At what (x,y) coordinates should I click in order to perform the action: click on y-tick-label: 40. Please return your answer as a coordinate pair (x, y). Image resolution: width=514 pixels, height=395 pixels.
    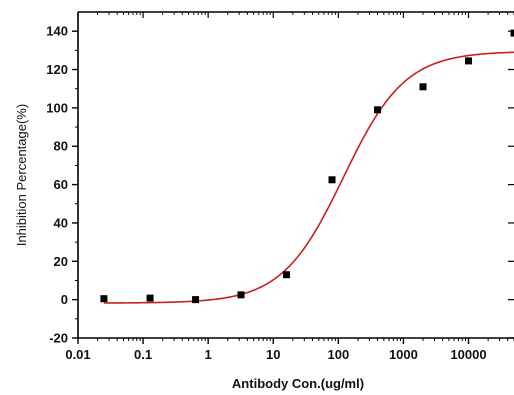
    Looking at the image, I should click on (61, 222).